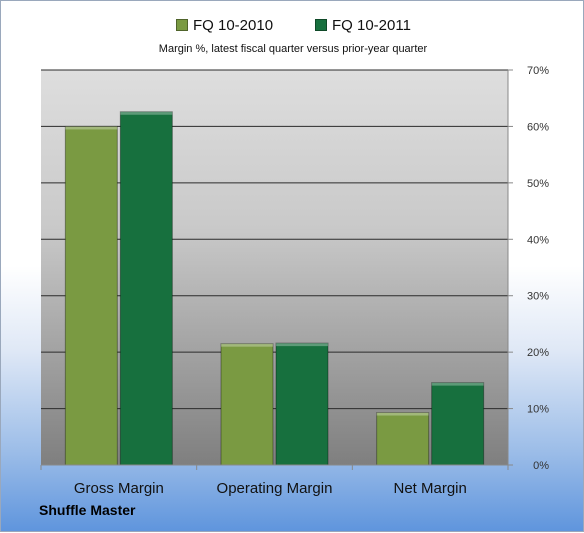  Describe the element at coordinates (538, 353) in the screenshot. I see `y-tick-label: 20%` at that location.